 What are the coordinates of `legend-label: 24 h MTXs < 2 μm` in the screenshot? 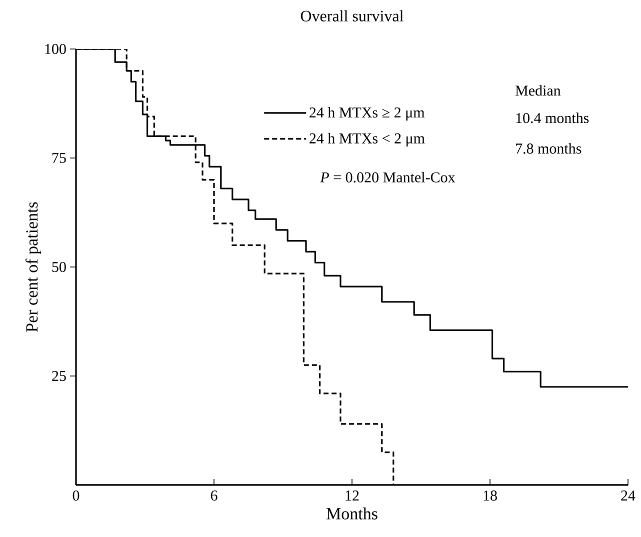 It's located at (367, 139).